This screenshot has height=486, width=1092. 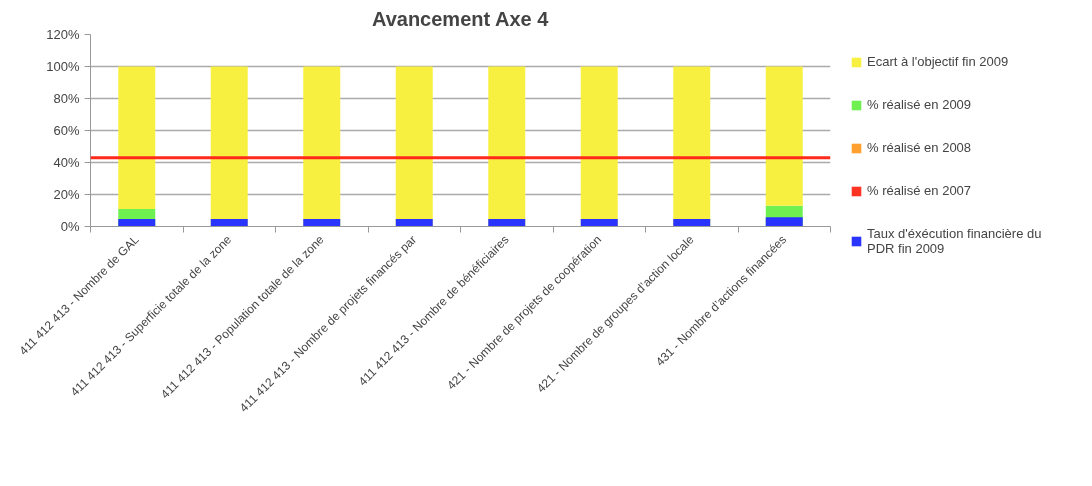 I want to click on y-tick-label: 60%, so click(x=66, y=130).